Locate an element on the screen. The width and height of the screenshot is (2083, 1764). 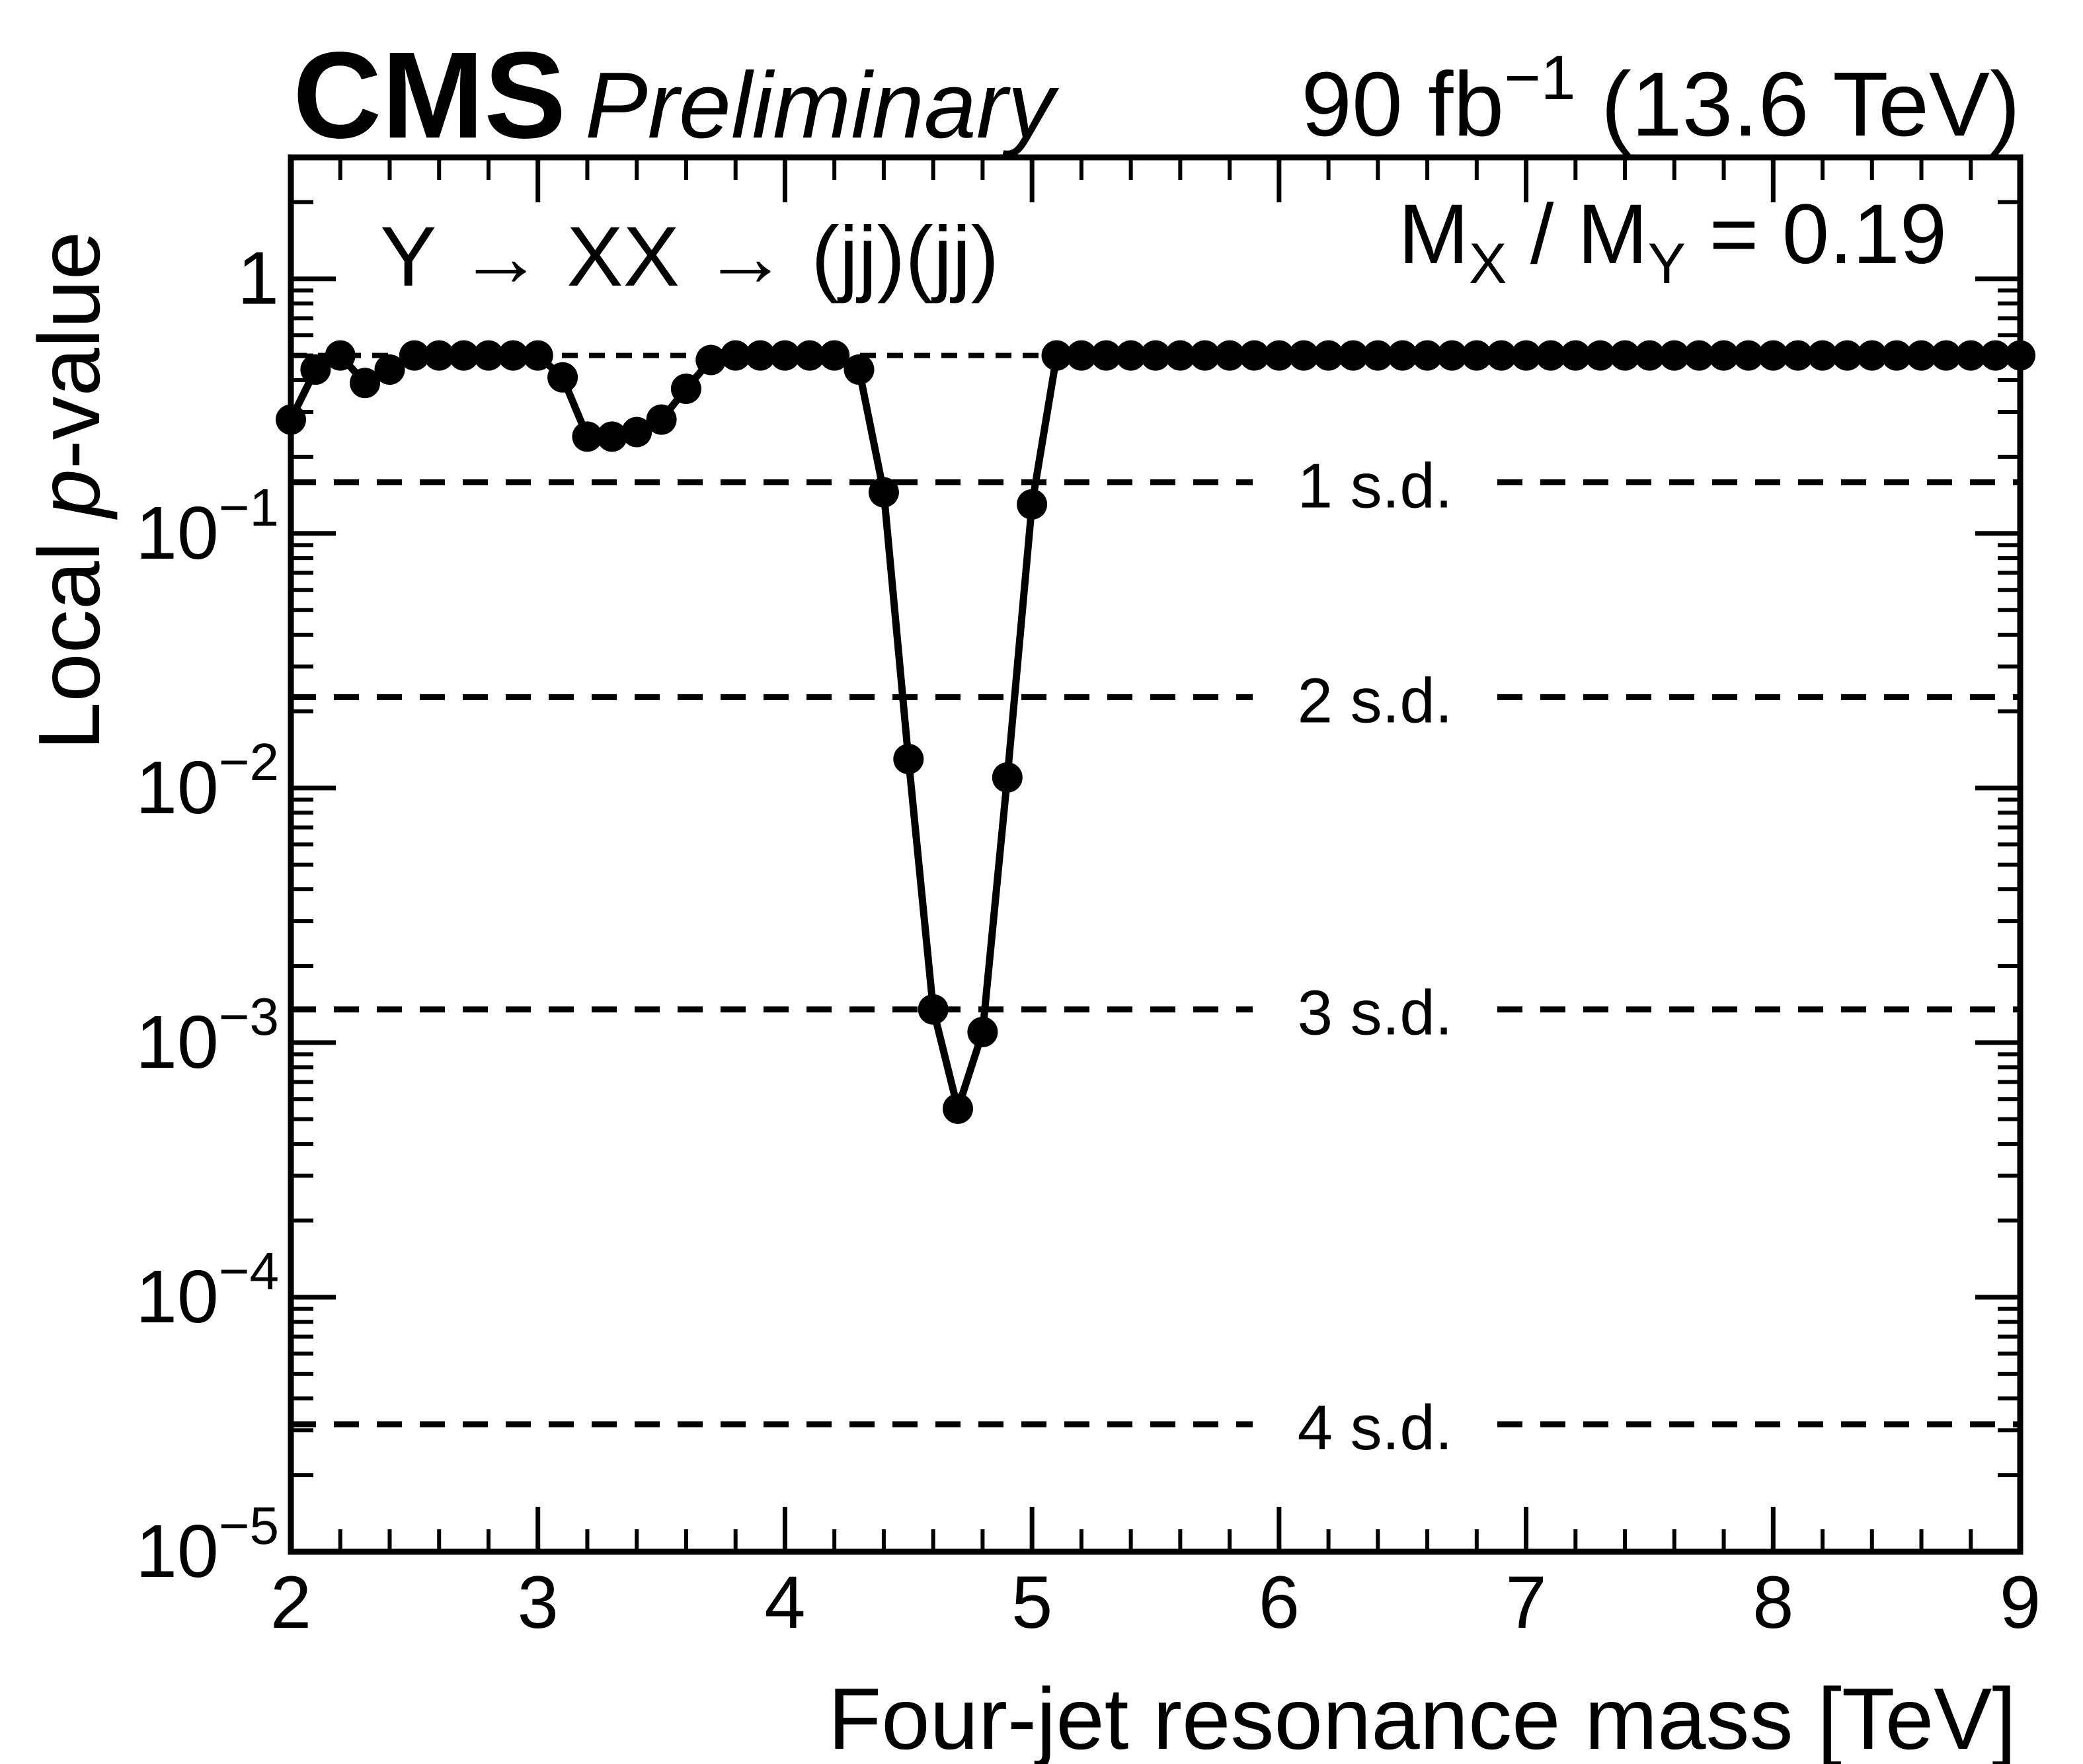
x-axis-title: Four-jet resonance mass [TeV] is located at coordinates (1422, 1717).